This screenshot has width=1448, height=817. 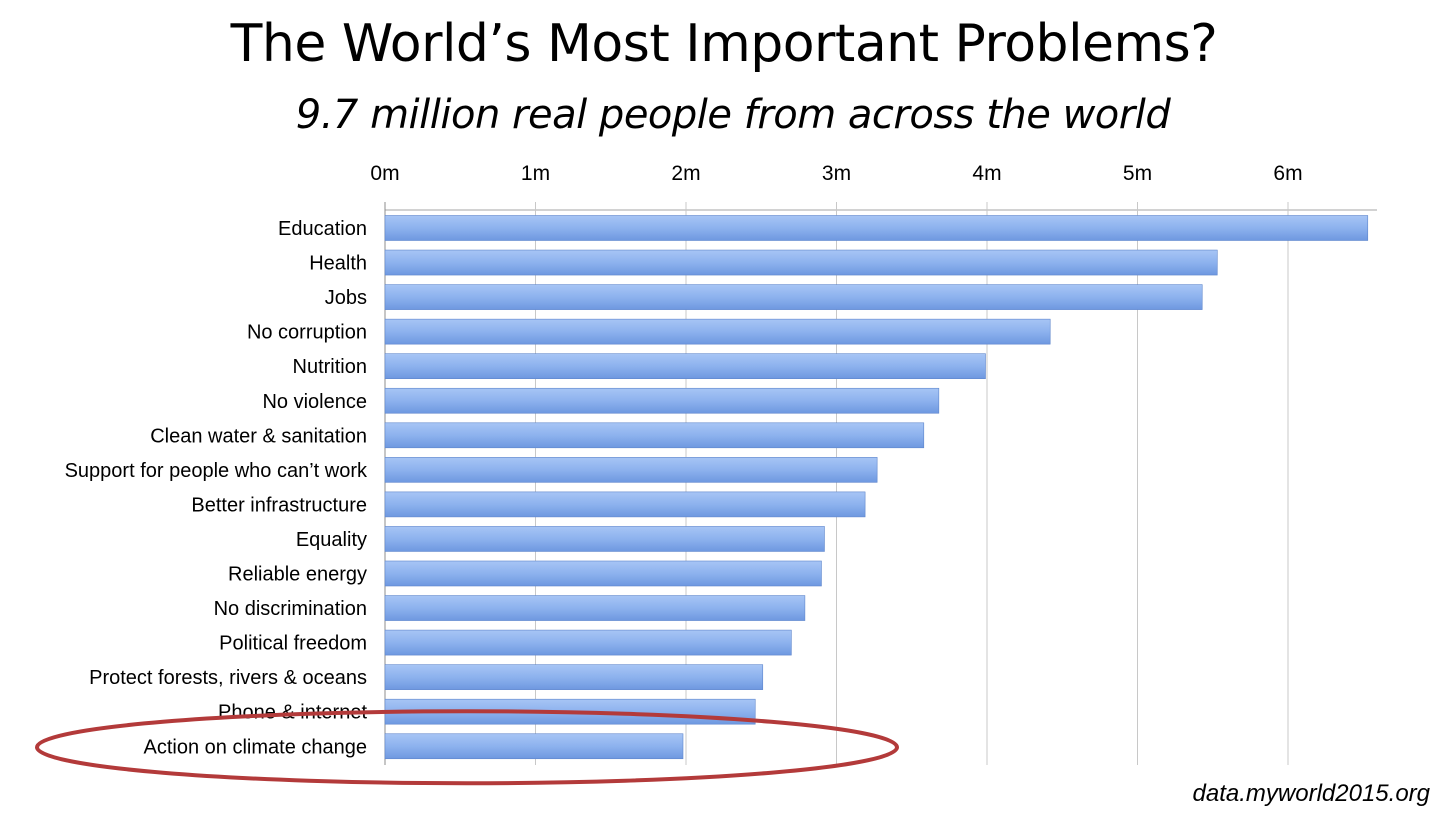 What do you see at coordinates (338, 264) in the screenshot?
I see `category-label: Health` at bounding box center [338, 264].